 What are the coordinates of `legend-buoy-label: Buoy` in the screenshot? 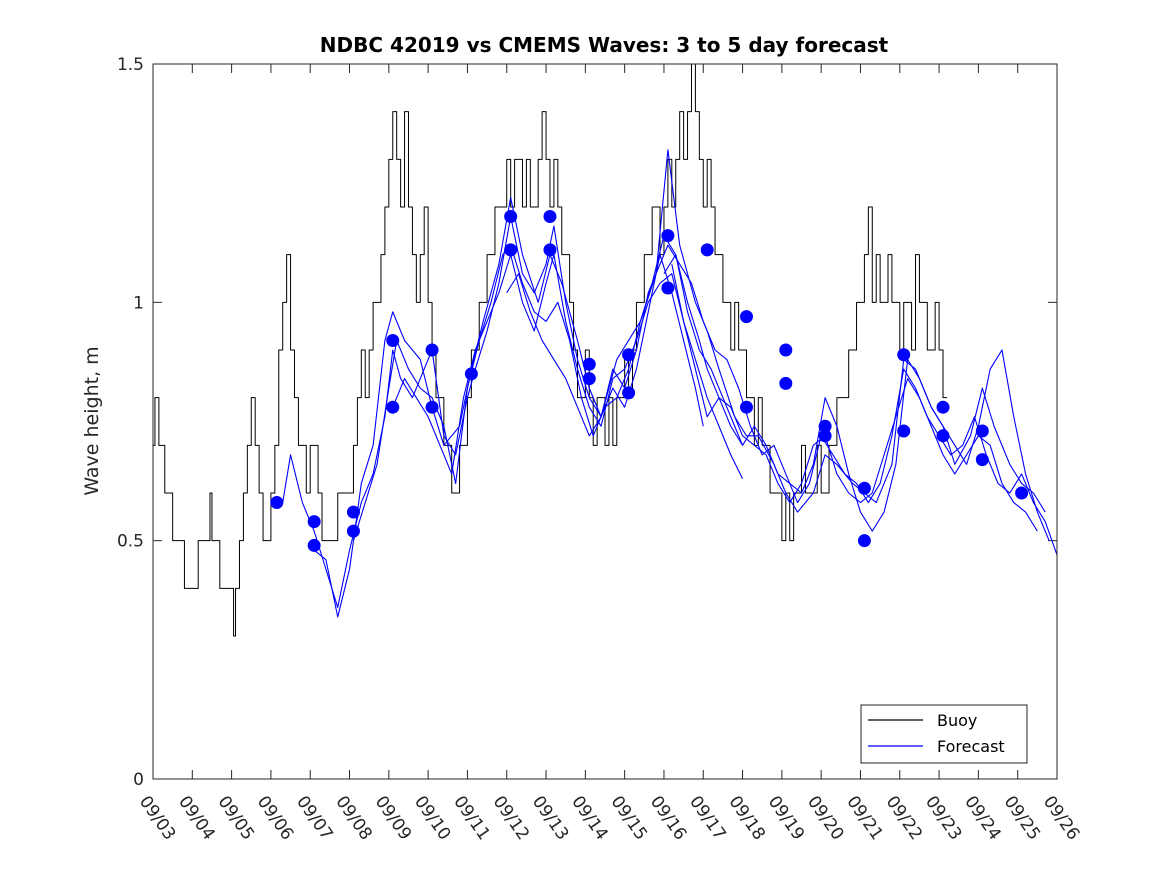 It's located at (957, 720).